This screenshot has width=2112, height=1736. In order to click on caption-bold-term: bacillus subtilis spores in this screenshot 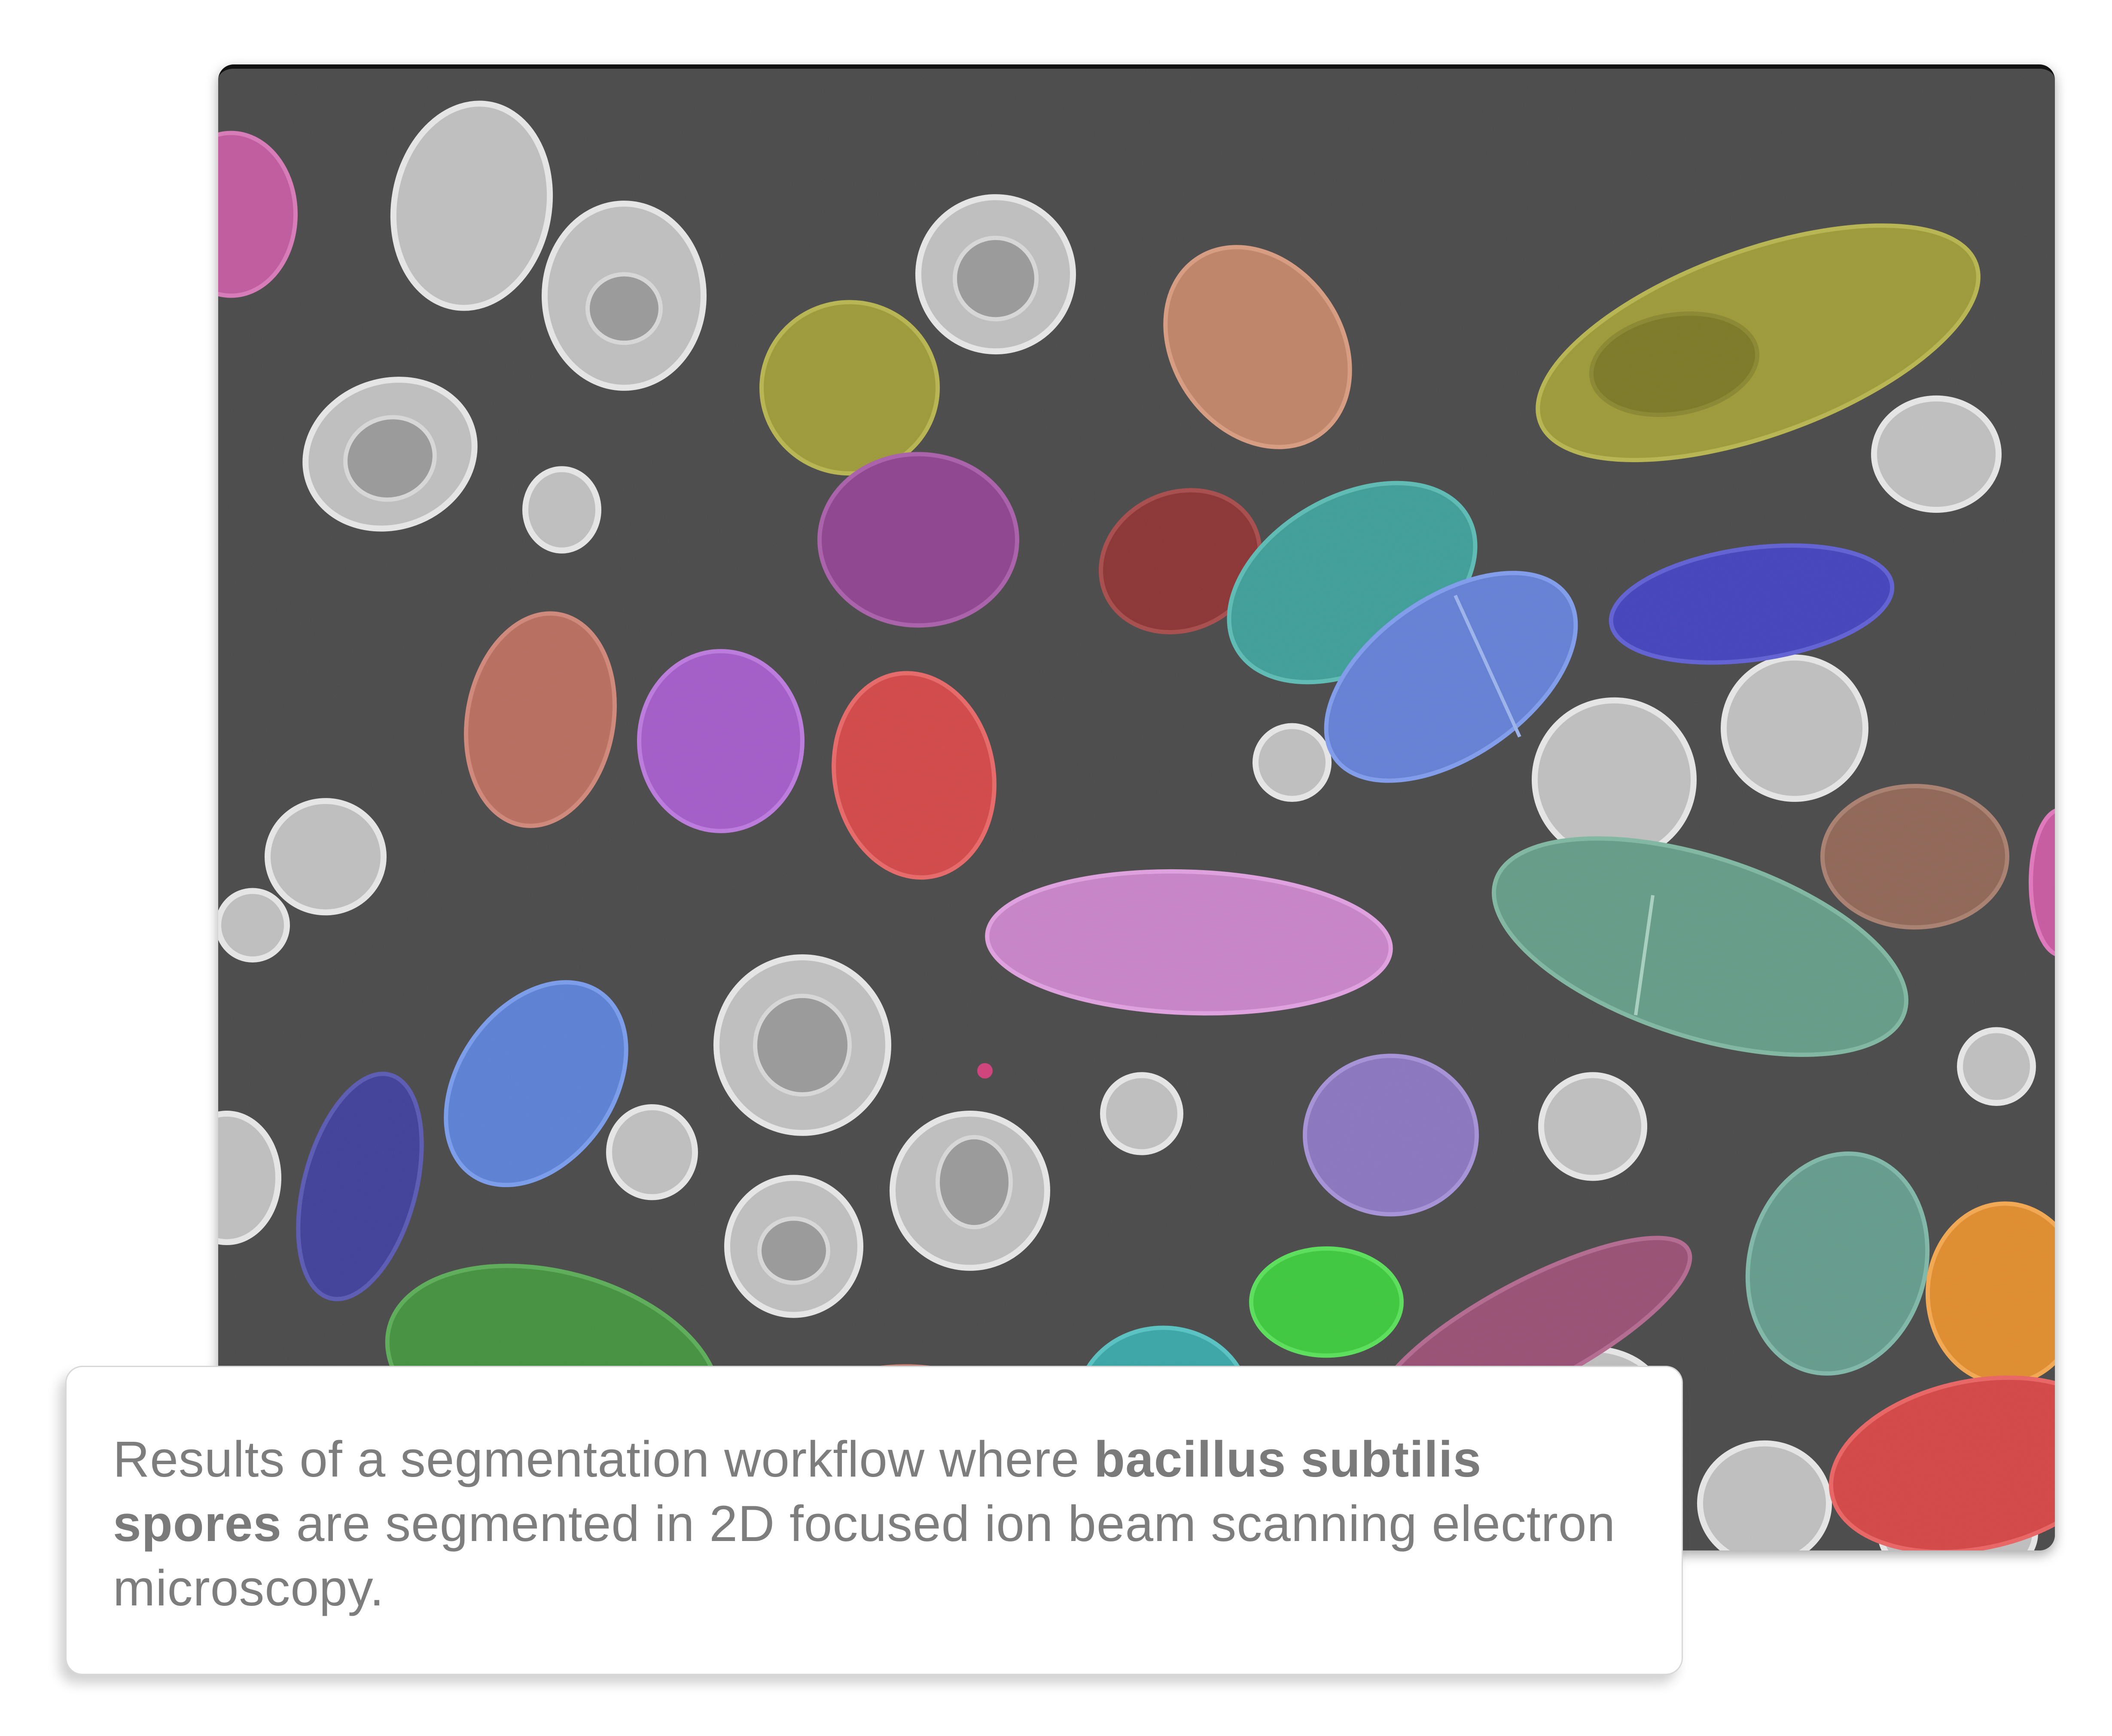, I will do `click(797, 1492)`.